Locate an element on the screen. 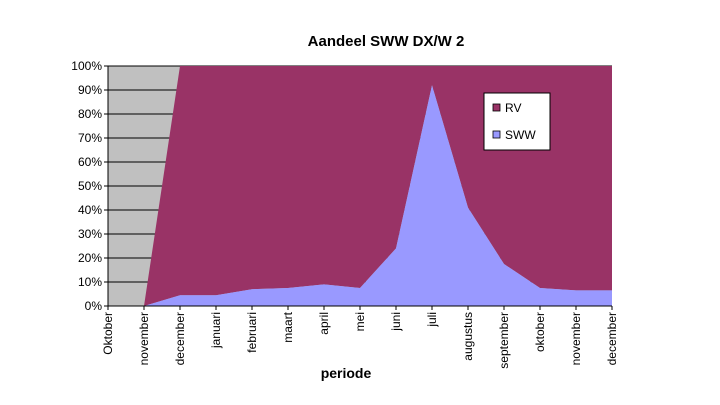  y-tick-label: 20% is located at coordinates (90, 258).